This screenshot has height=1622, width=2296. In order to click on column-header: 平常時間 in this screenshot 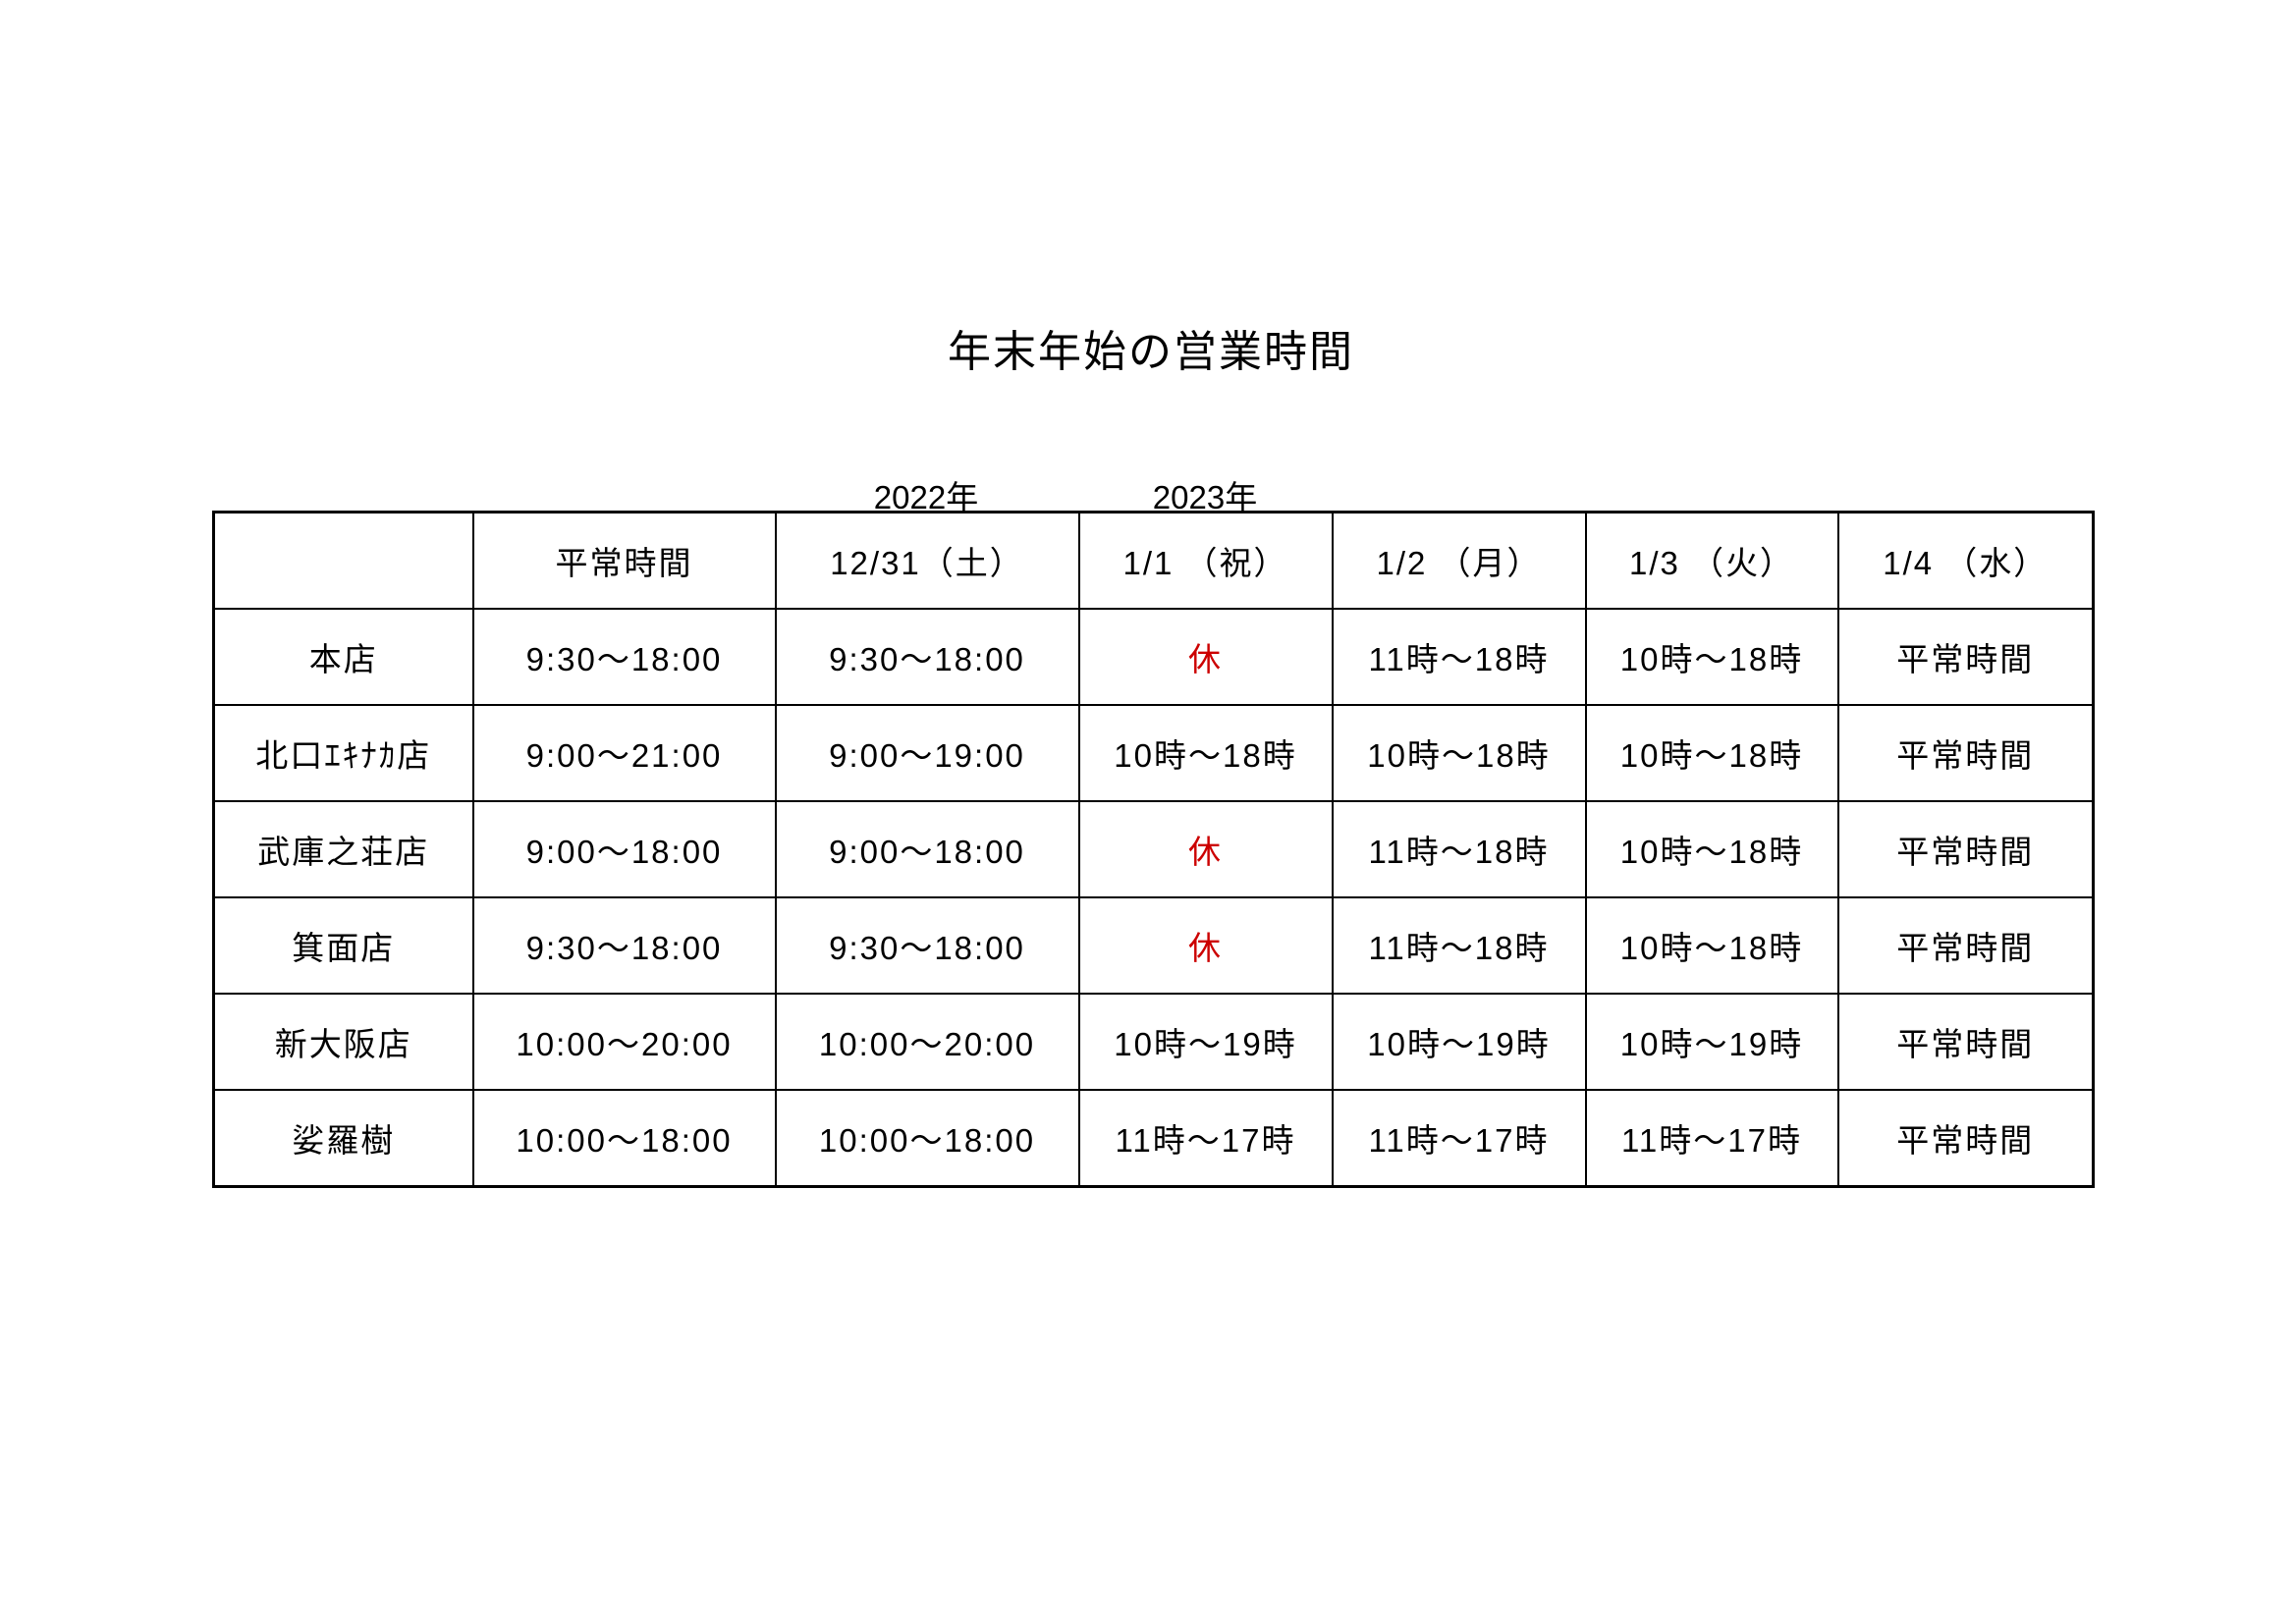, I will do `click(624, 560)`.